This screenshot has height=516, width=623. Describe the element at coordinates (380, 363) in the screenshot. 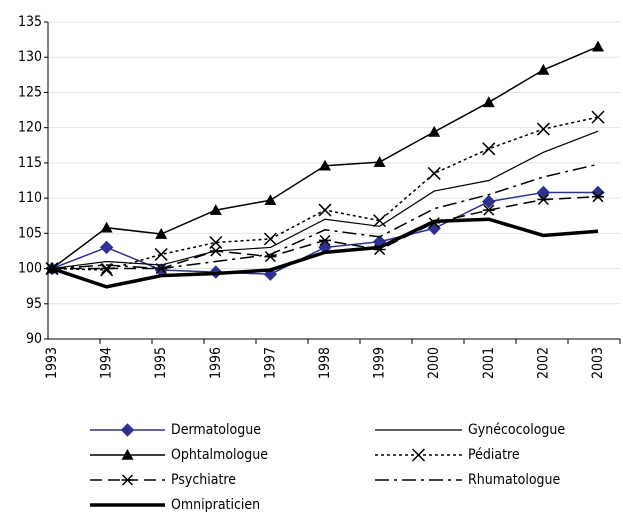

I see `x-tick-label: 1999` at that location.